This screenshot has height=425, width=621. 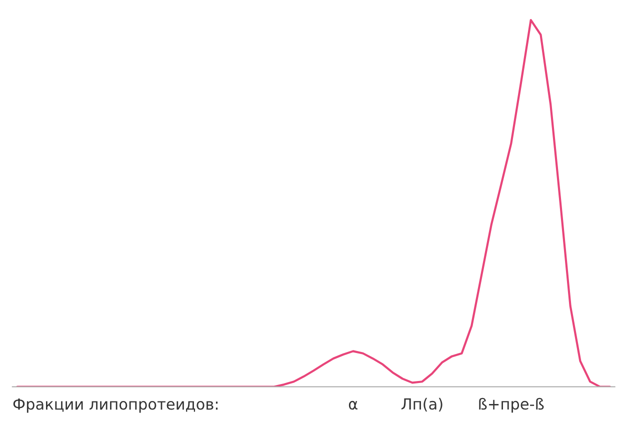 What do you see at coordinates (511, 405) in the screenshot?
I see `x-tick-label: ß+пре-ß` at bounding box center [511, 405].